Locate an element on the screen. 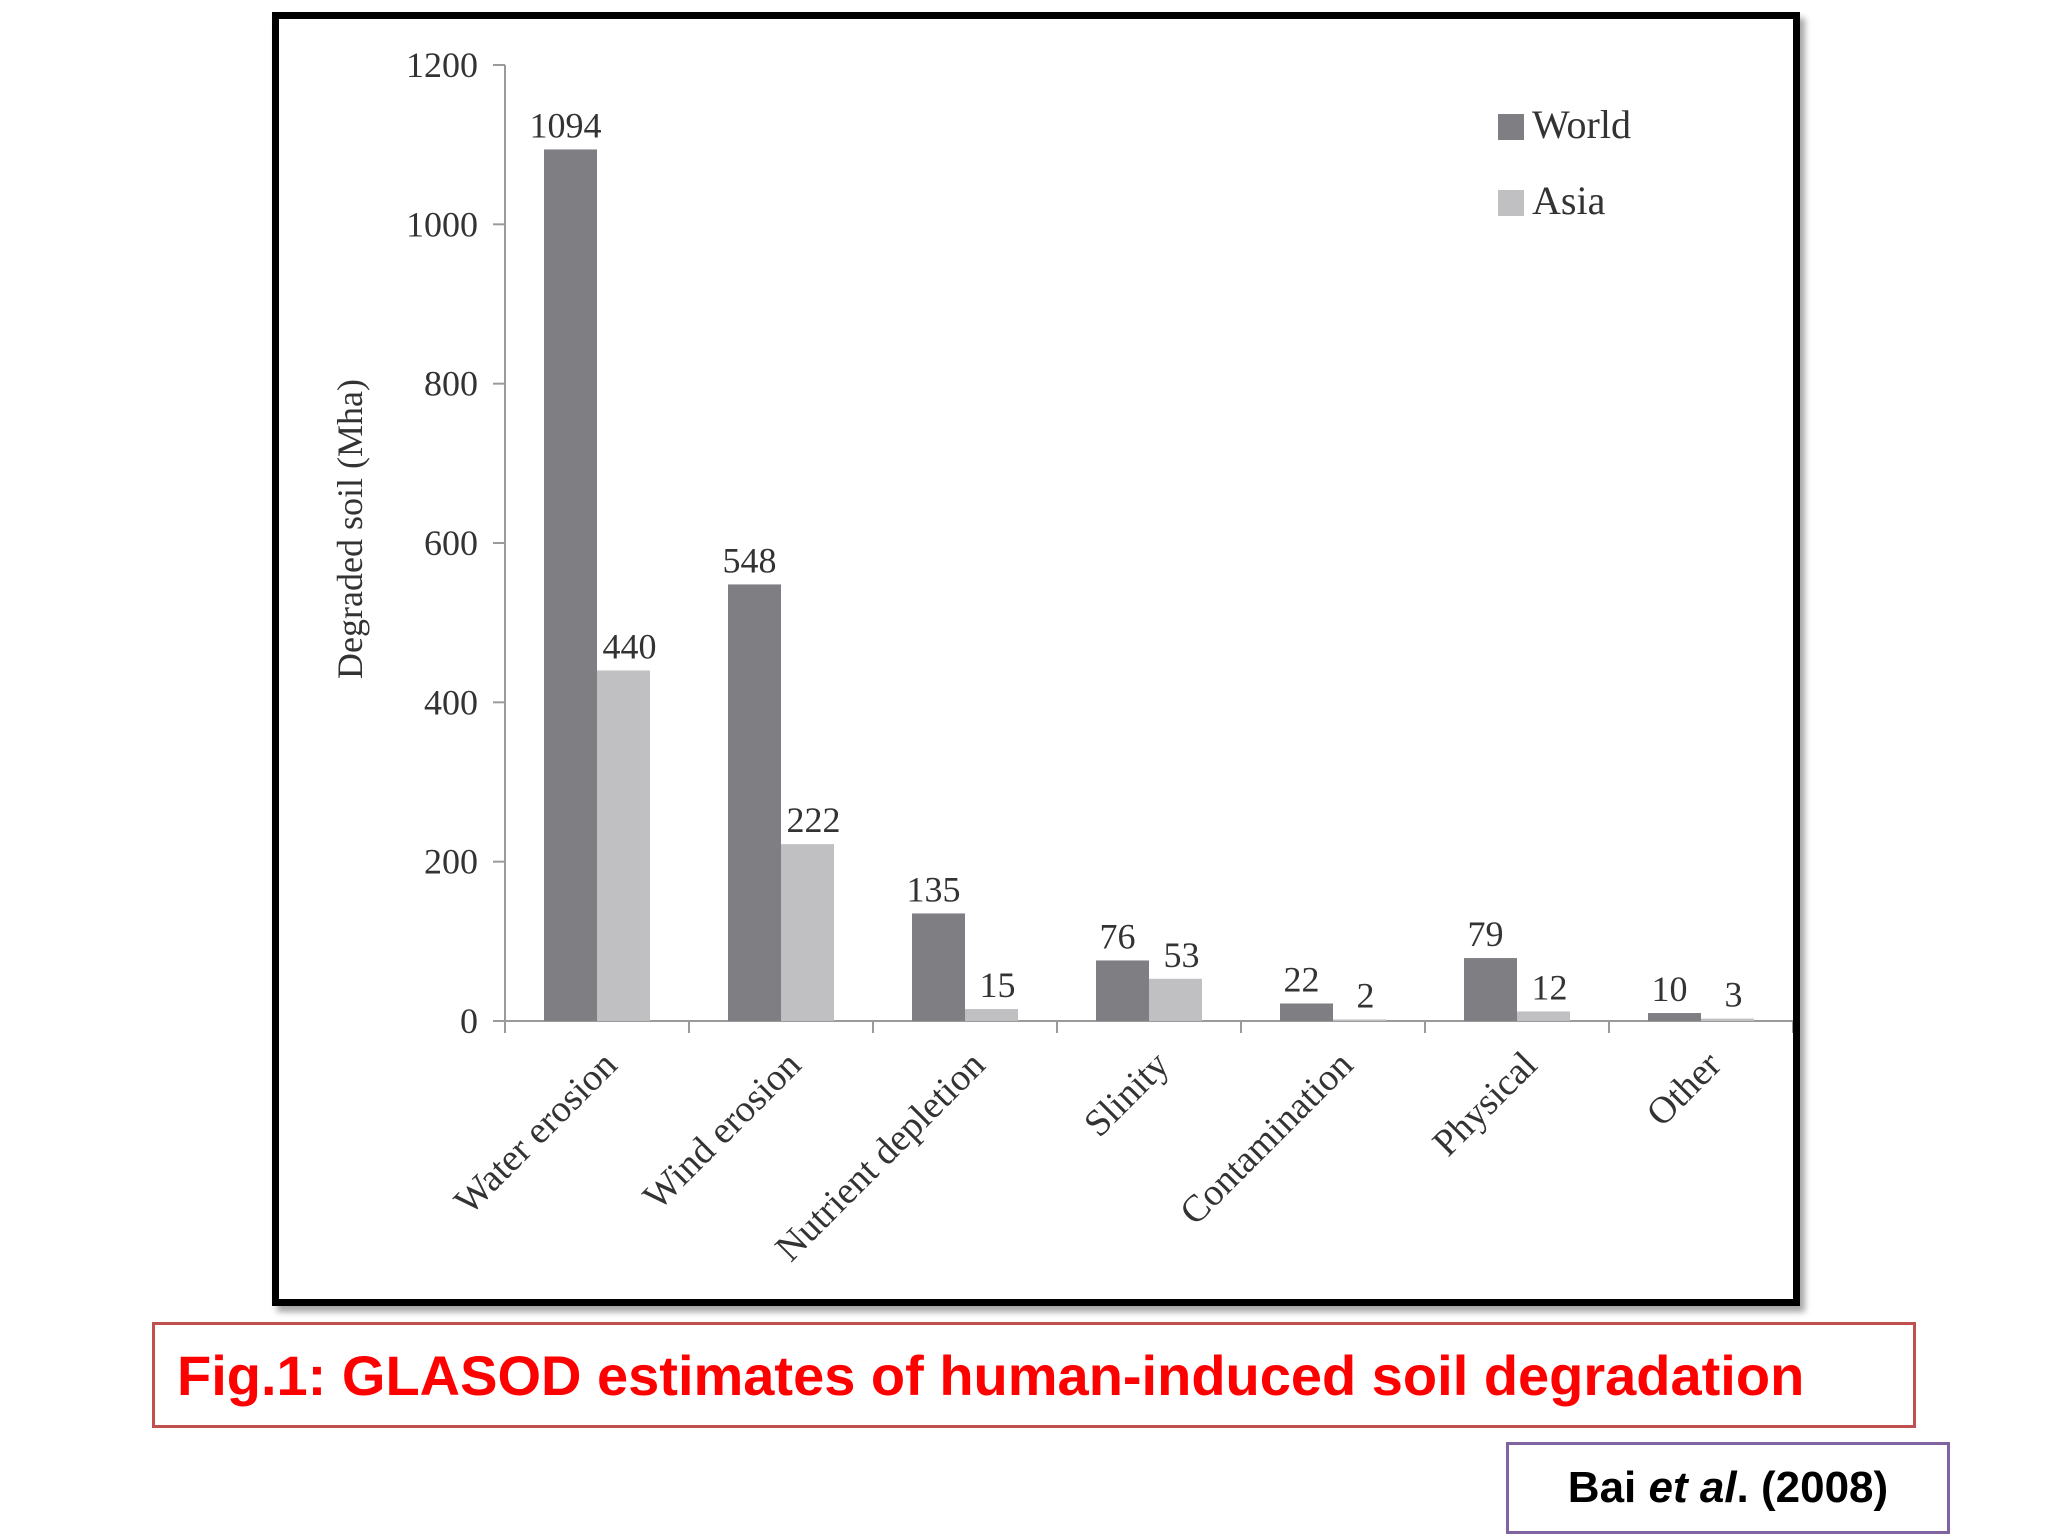 The width and height of the screenshot is (2048, 1536). y-tick-label: 1200 is located at coordinates (442, 65).